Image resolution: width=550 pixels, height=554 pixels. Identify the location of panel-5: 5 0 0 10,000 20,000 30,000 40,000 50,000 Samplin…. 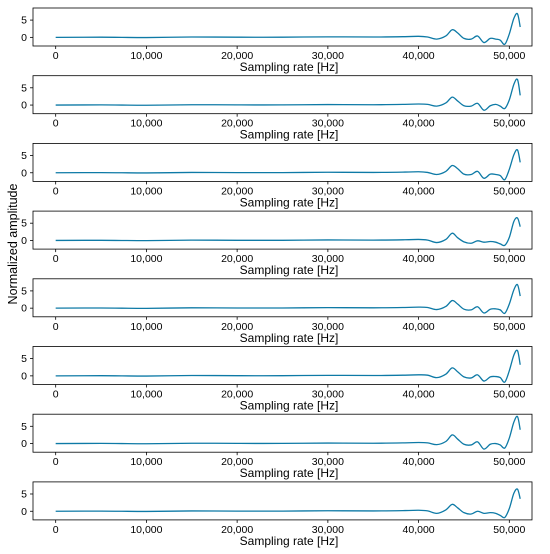
(277, 311).